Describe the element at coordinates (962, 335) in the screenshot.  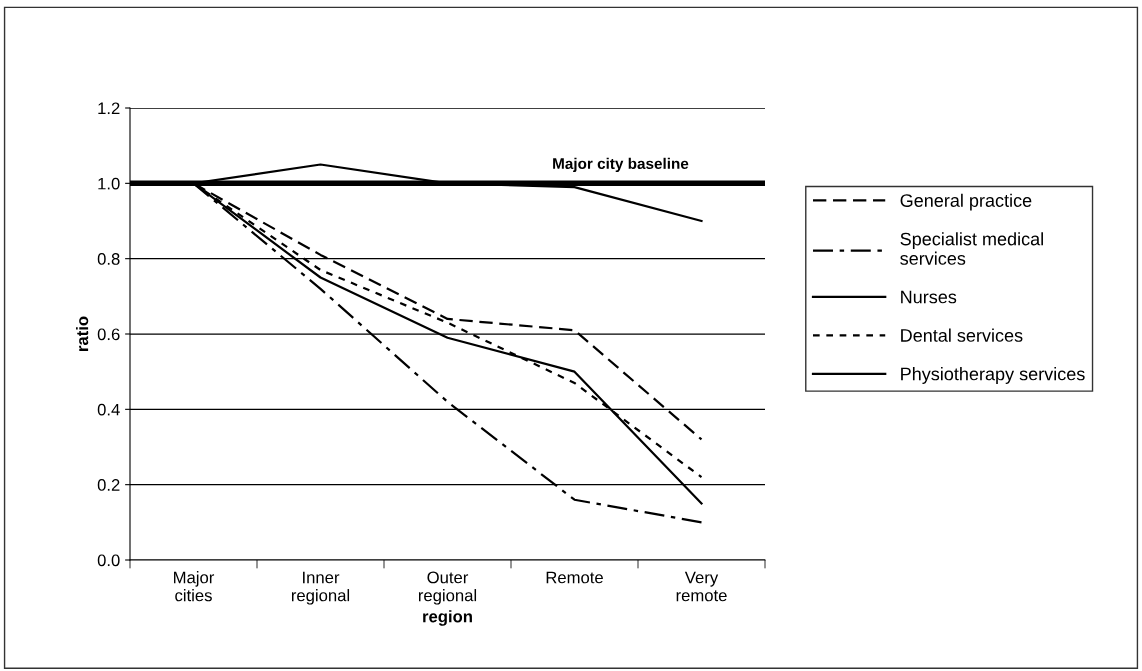
I see `legend-label: Dental services` at that location.